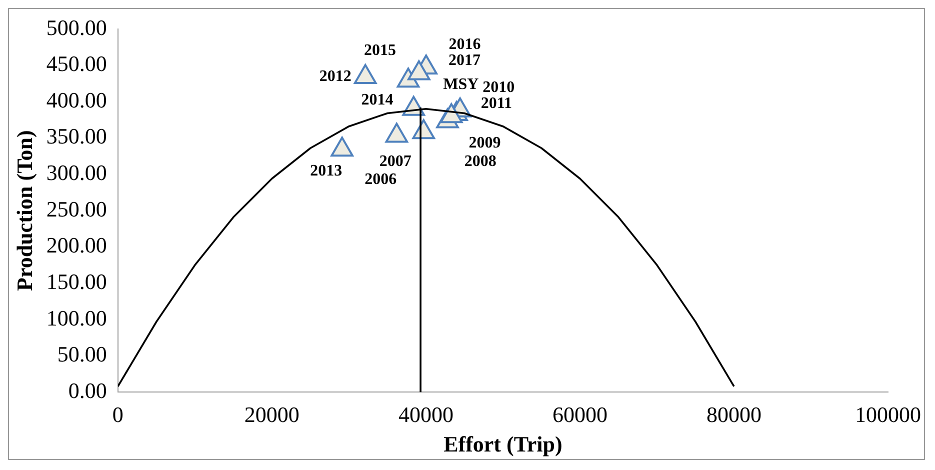 Image resolution: width=935 pixels, height=470 pixels. I want to click on y-tick-label: 150.00, so click(76, 281).